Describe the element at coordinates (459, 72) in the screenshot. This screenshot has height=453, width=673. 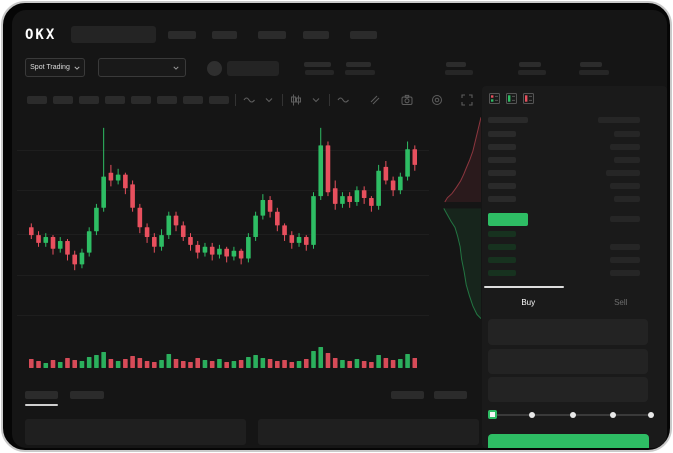
I see `high-24h-sub-skeleton` at that location.